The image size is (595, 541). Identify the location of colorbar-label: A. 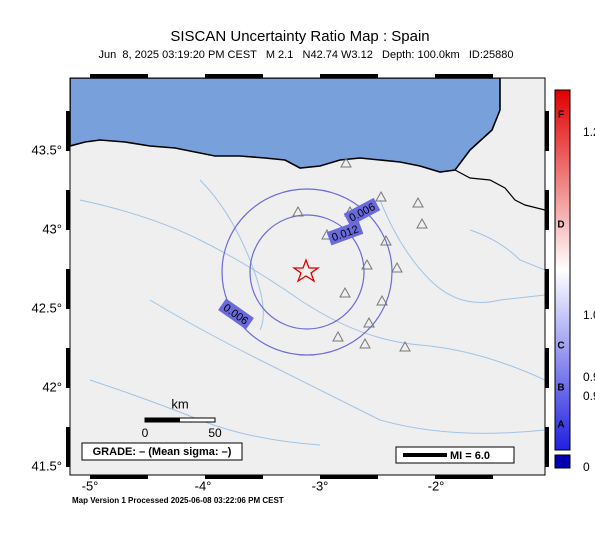
(560, 425).